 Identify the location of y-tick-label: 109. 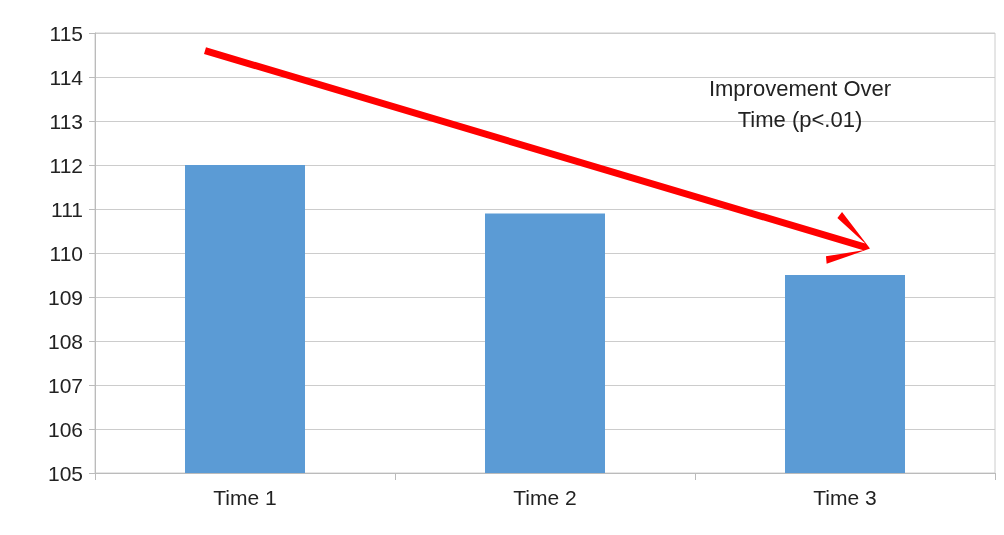
(65, 297).